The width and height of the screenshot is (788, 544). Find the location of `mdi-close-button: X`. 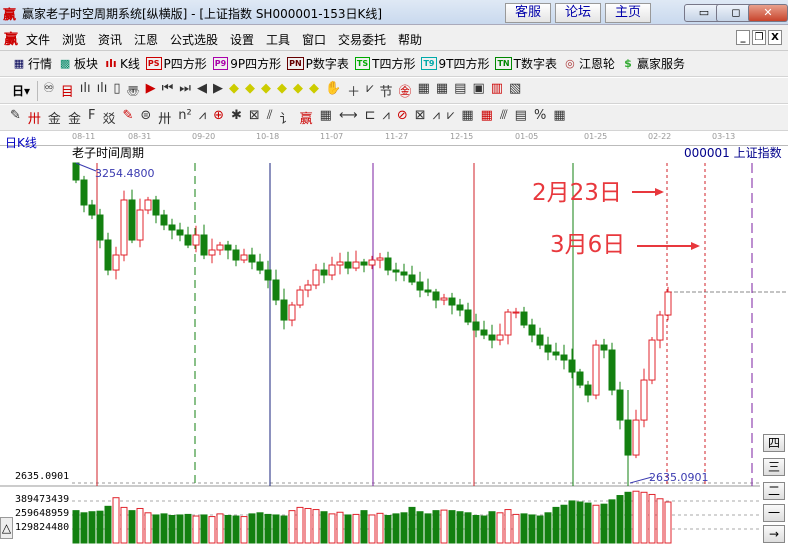

mdi-close-button: X is located at coordinates (775, 37).